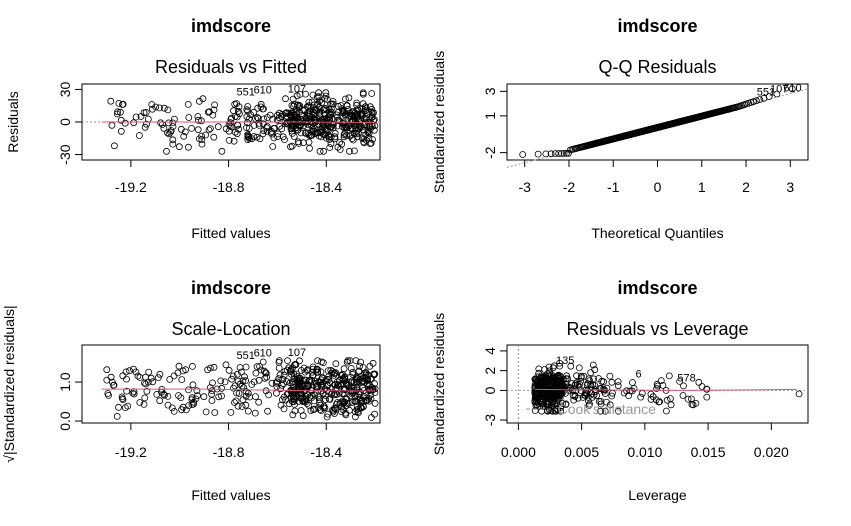 This screenshot has width=851, height=526. What do you see at coordinates (638, 375) in the screenshot?
I see `outlier-label: 6` at bounding box center [638, 375].